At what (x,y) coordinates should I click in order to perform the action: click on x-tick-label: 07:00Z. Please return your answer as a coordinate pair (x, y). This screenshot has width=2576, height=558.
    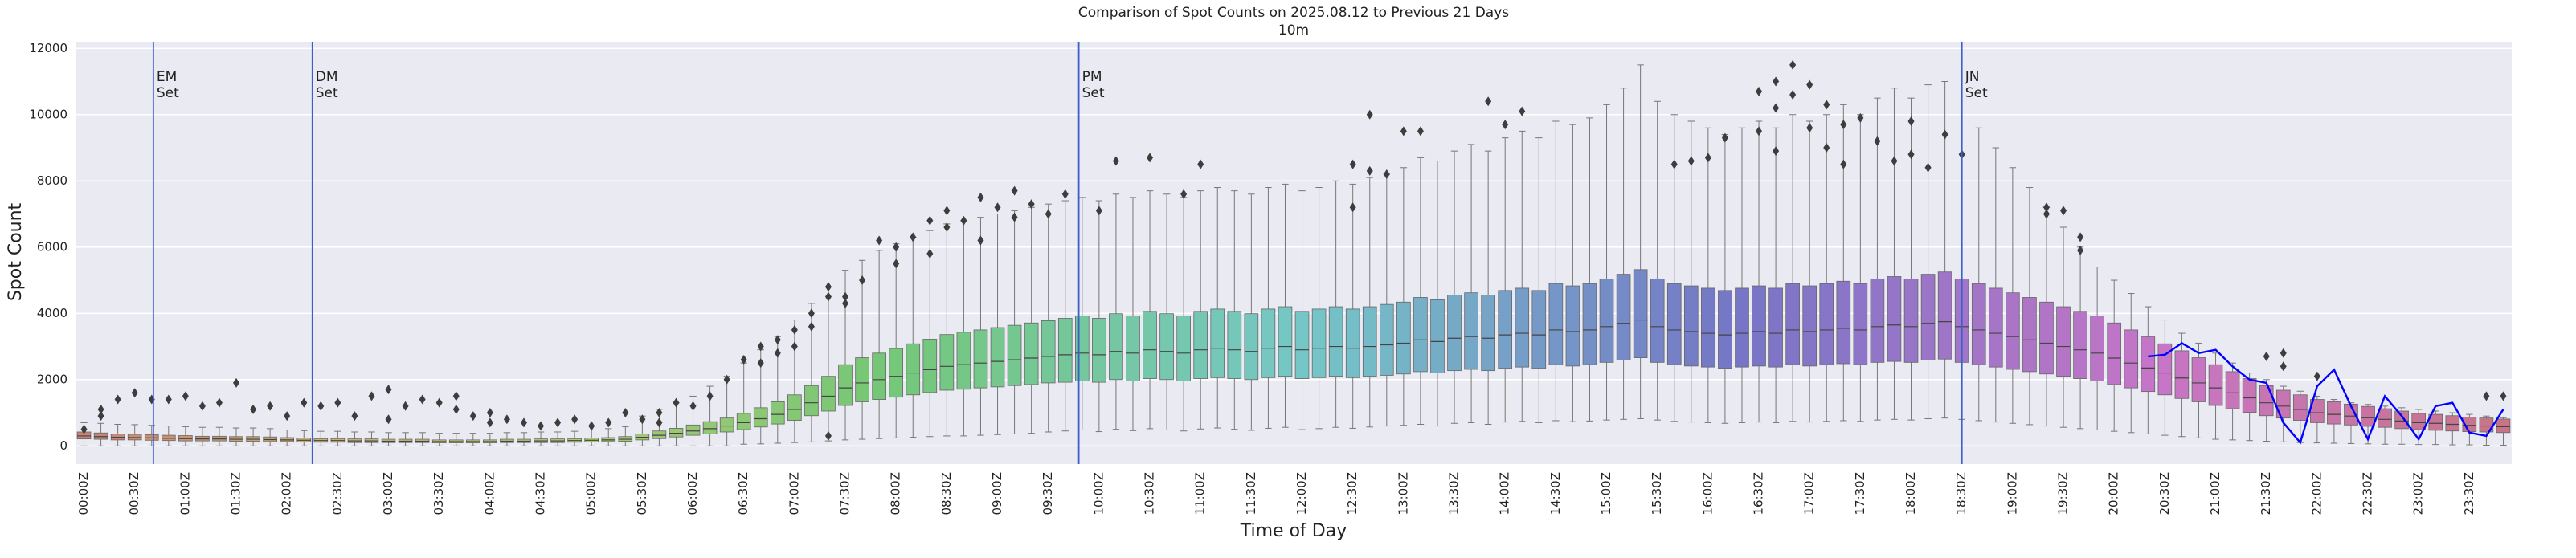
    Looking at the image, I should click on (794, 493).